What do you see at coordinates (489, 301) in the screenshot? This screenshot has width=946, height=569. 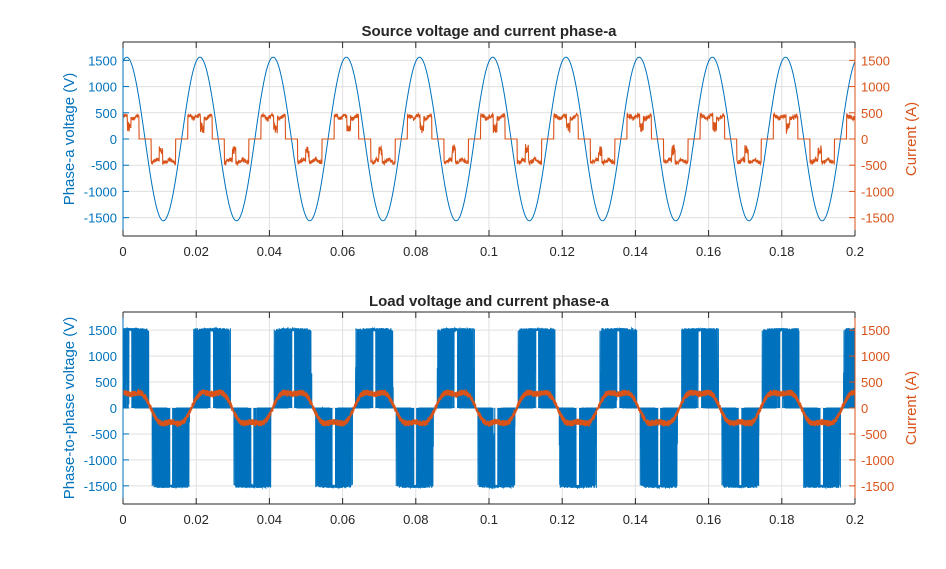 I see `chart-title: Load voltage and current phase-a` at bounding box center [489, 301].